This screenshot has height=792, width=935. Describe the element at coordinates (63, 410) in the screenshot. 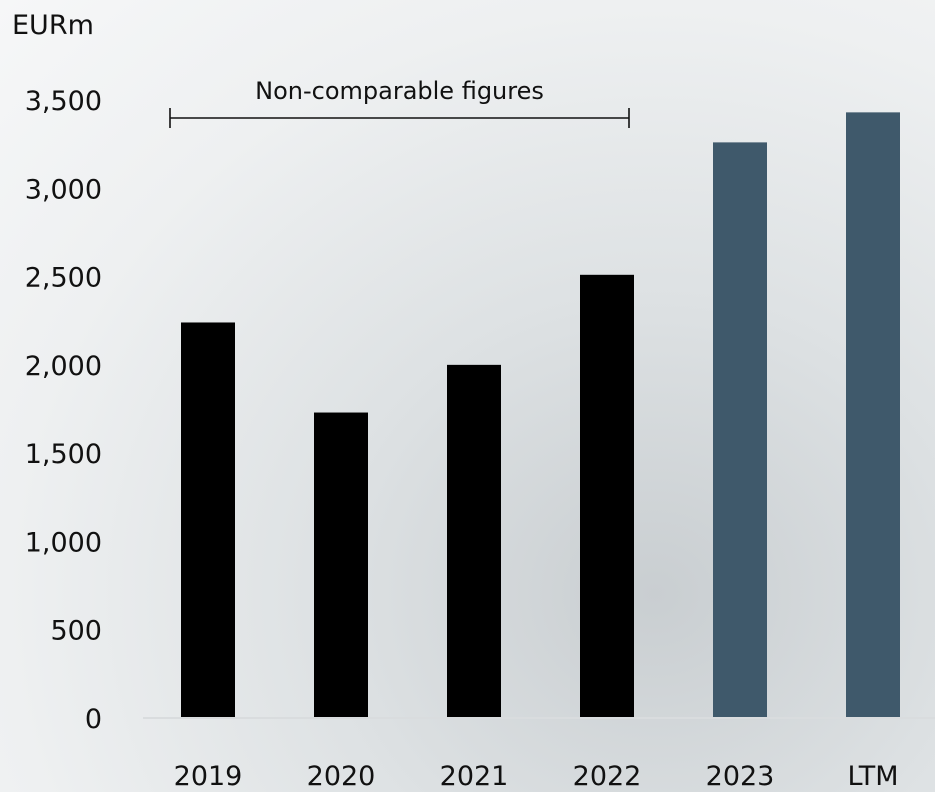

I see `y-axis: 0 500 1,000 1,500 2,000 2,500 3,000 3,500` at that location.